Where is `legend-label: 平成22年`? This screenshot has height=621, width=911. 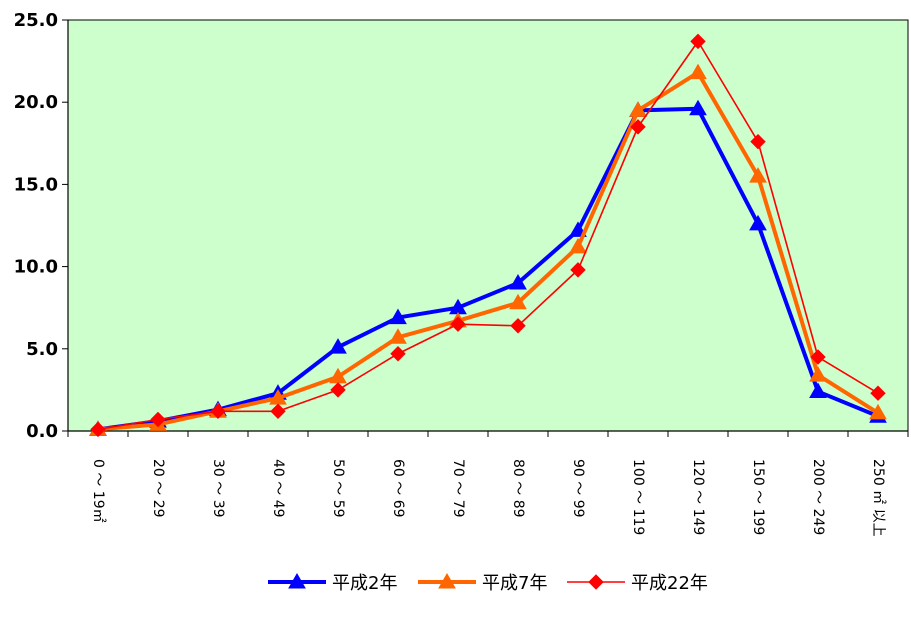
legend-label: 平成22年 is located at coordinates (669, 583).